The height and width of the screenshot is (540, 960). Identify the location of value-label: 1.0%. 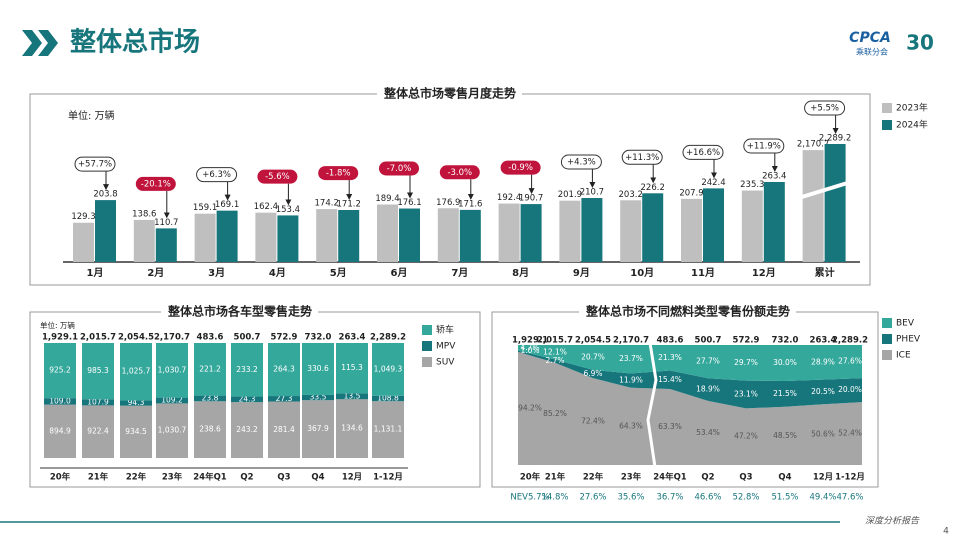
(529, 350).